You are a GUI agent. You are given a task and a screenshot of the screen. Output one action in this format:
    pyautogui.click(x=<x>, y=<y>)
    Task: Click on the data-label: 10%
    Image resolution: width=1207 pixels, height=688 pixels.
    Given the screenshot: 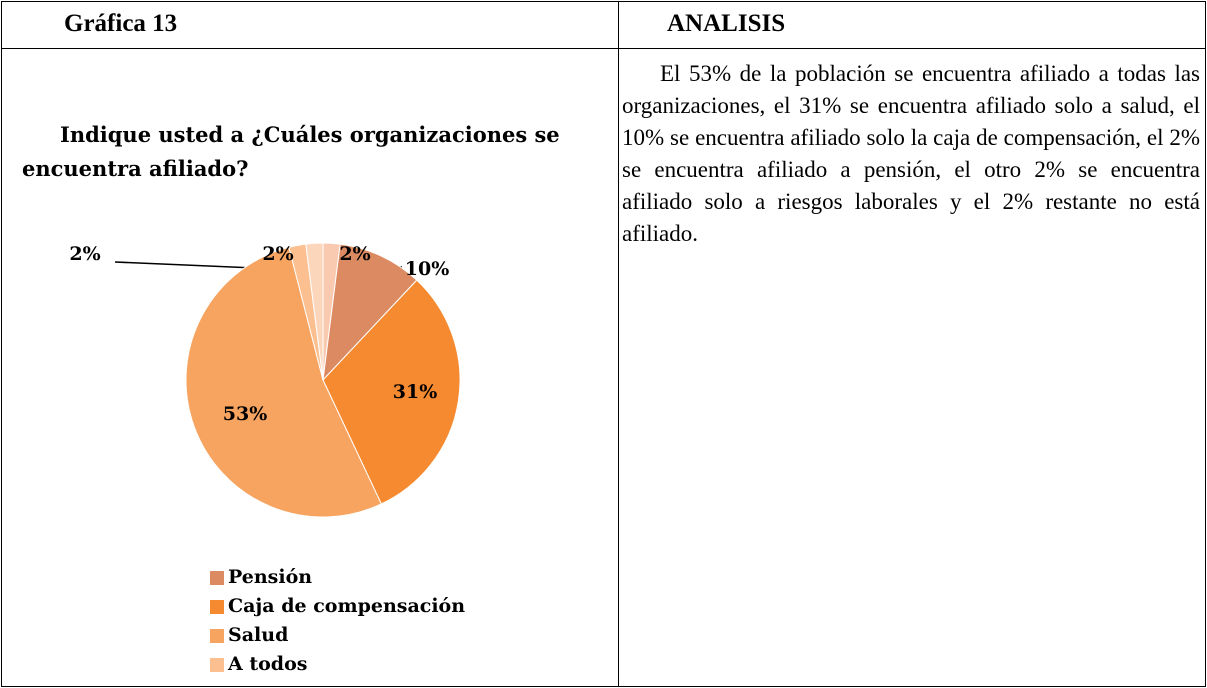 What is the action you would take?
    pyautogui.click(x=427, y=269)
    